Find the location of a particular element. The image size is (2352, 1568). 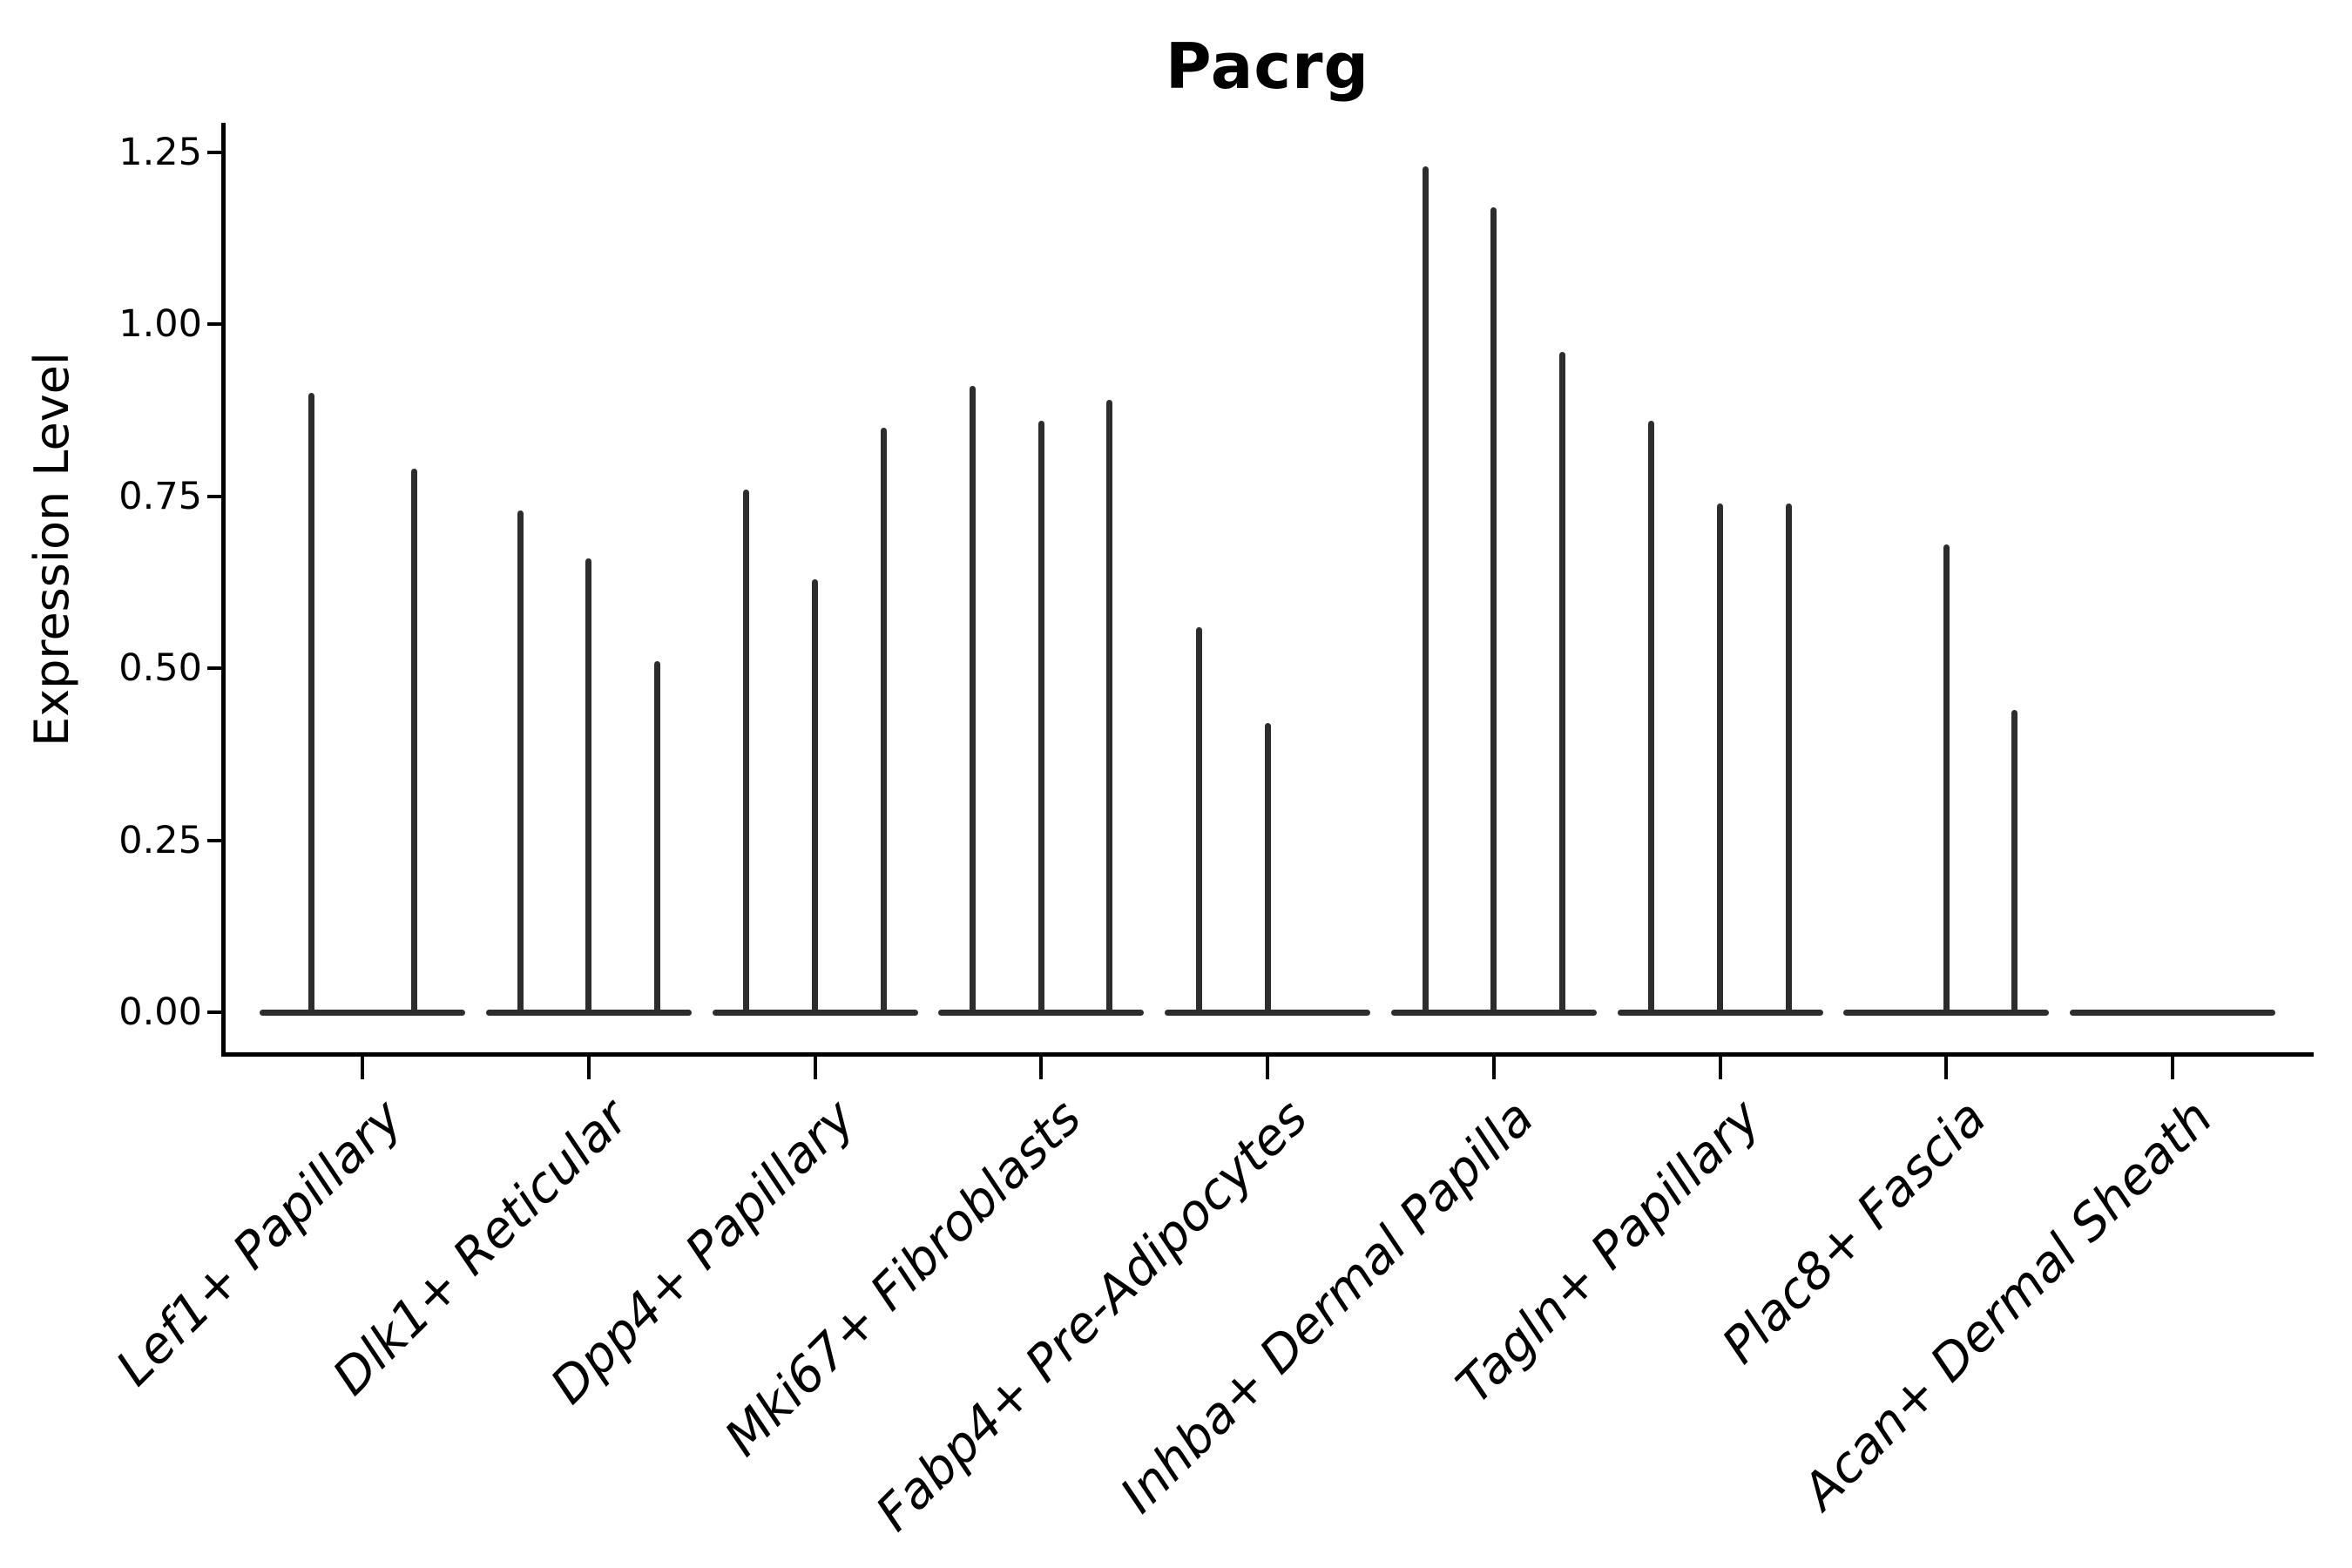

y-tick-label: 0.50 is located at coordinates (160, 668).